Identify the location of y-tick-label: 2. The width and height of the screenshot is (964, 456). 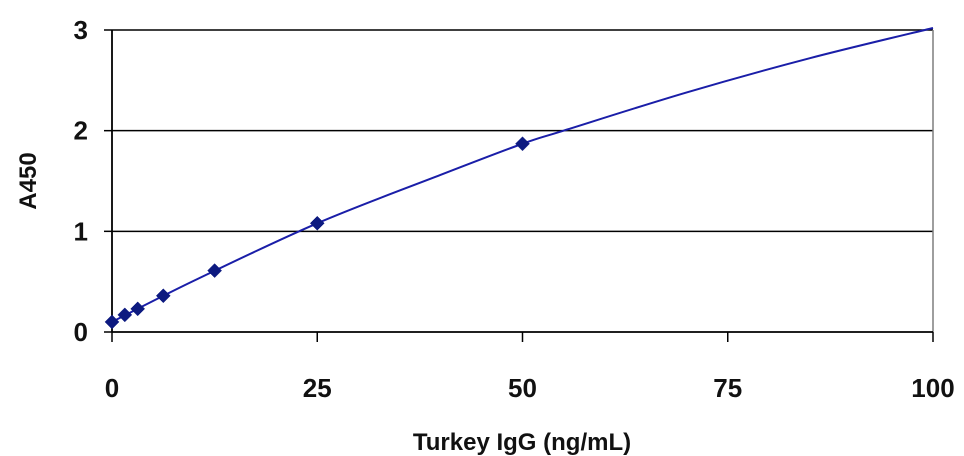
(81, 131).